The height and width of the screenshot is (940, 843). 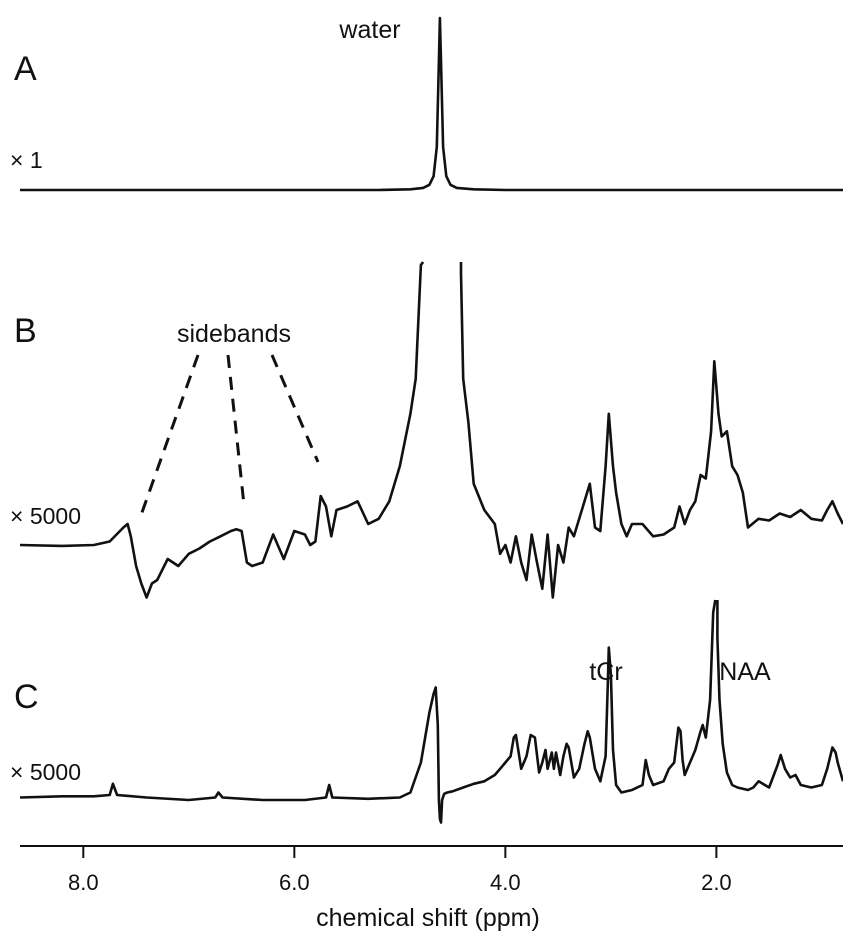 What do you see at coordinates (605, 672) in the screenshot?
I see `tcr-peak-label: tCr` at bounding box center [605, 672].